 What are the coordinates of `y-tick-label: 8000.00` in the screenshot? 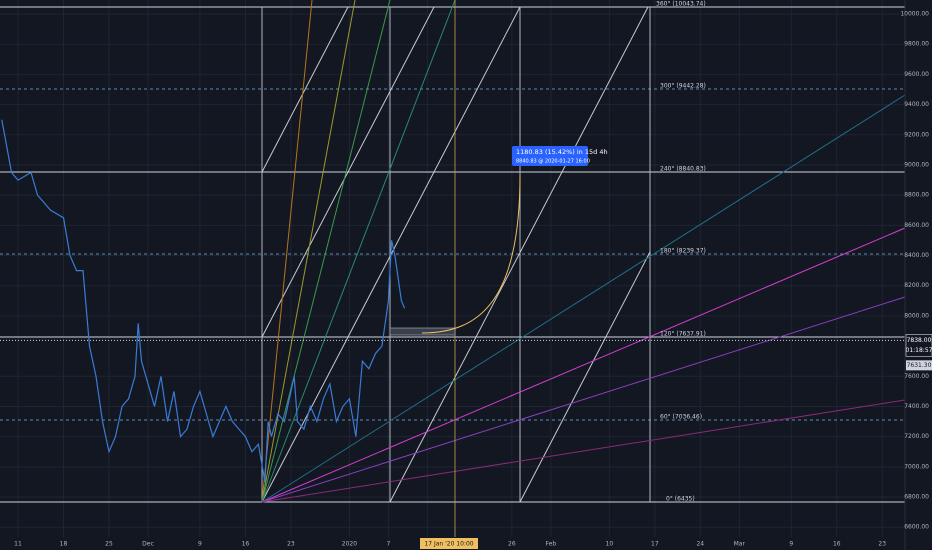 It's located at (916, 315).